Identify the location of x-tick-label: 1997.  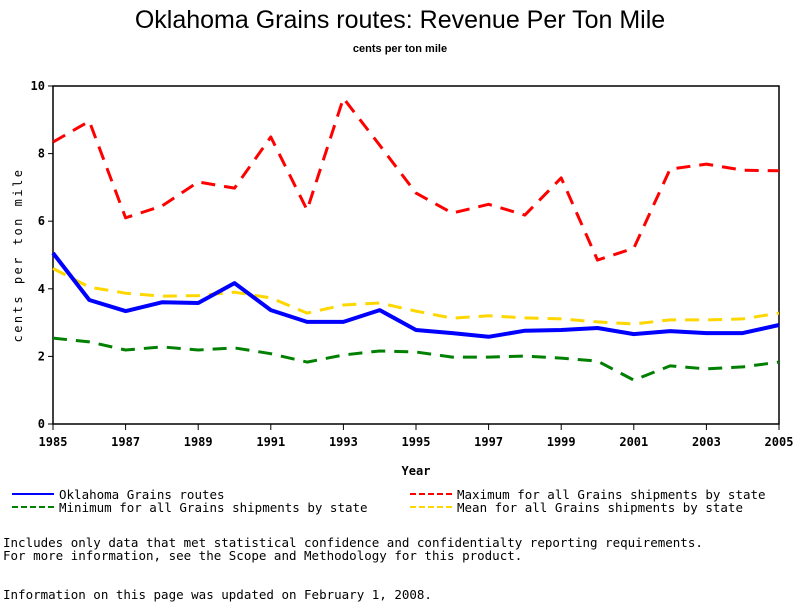
(488, 442).